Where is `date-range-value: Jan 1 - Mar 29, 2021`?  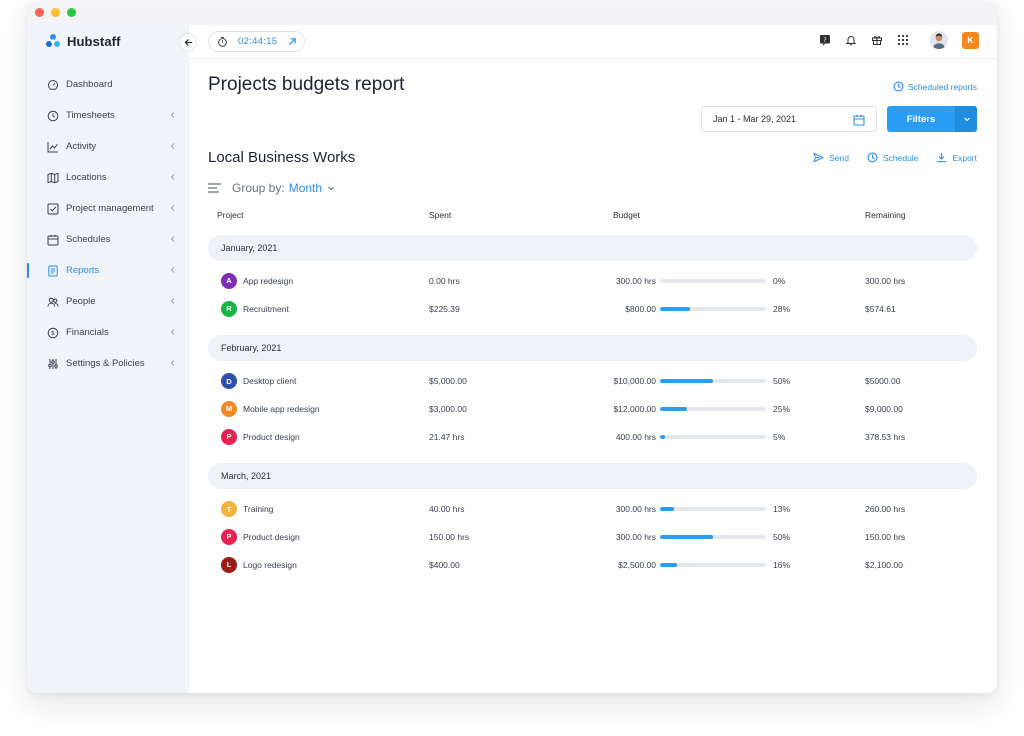
date-range-value: Jan 1 - Mar 29, 2021 is located at coordinates (755, 119).